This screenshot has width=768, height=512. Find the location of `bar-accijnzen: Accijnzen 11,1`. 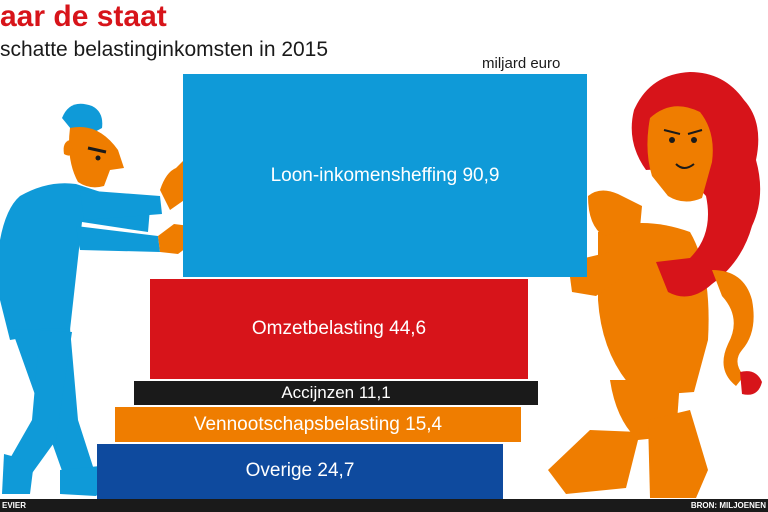

bar-accijnzen: Accijnzen 11,1 is located at coordinates (336, 393).